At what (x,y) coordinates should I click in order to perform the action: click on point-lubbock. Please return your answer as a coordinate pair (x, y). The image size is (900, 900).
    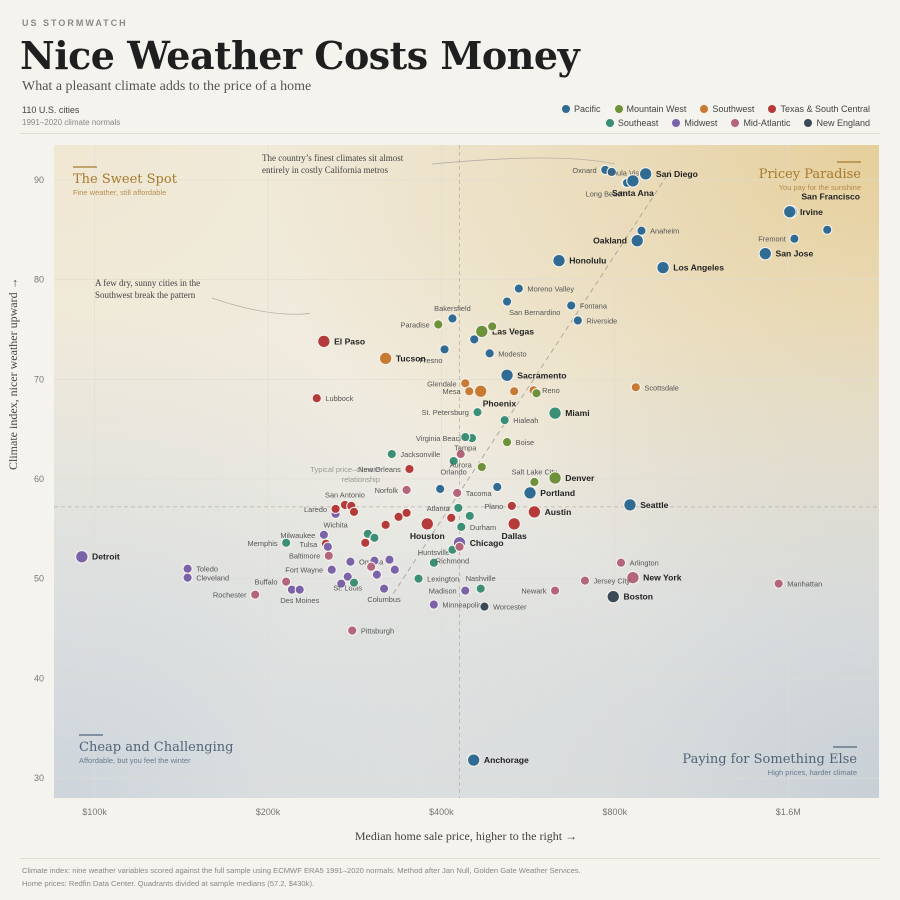
    Looking at the image, I should click on (316, 398).